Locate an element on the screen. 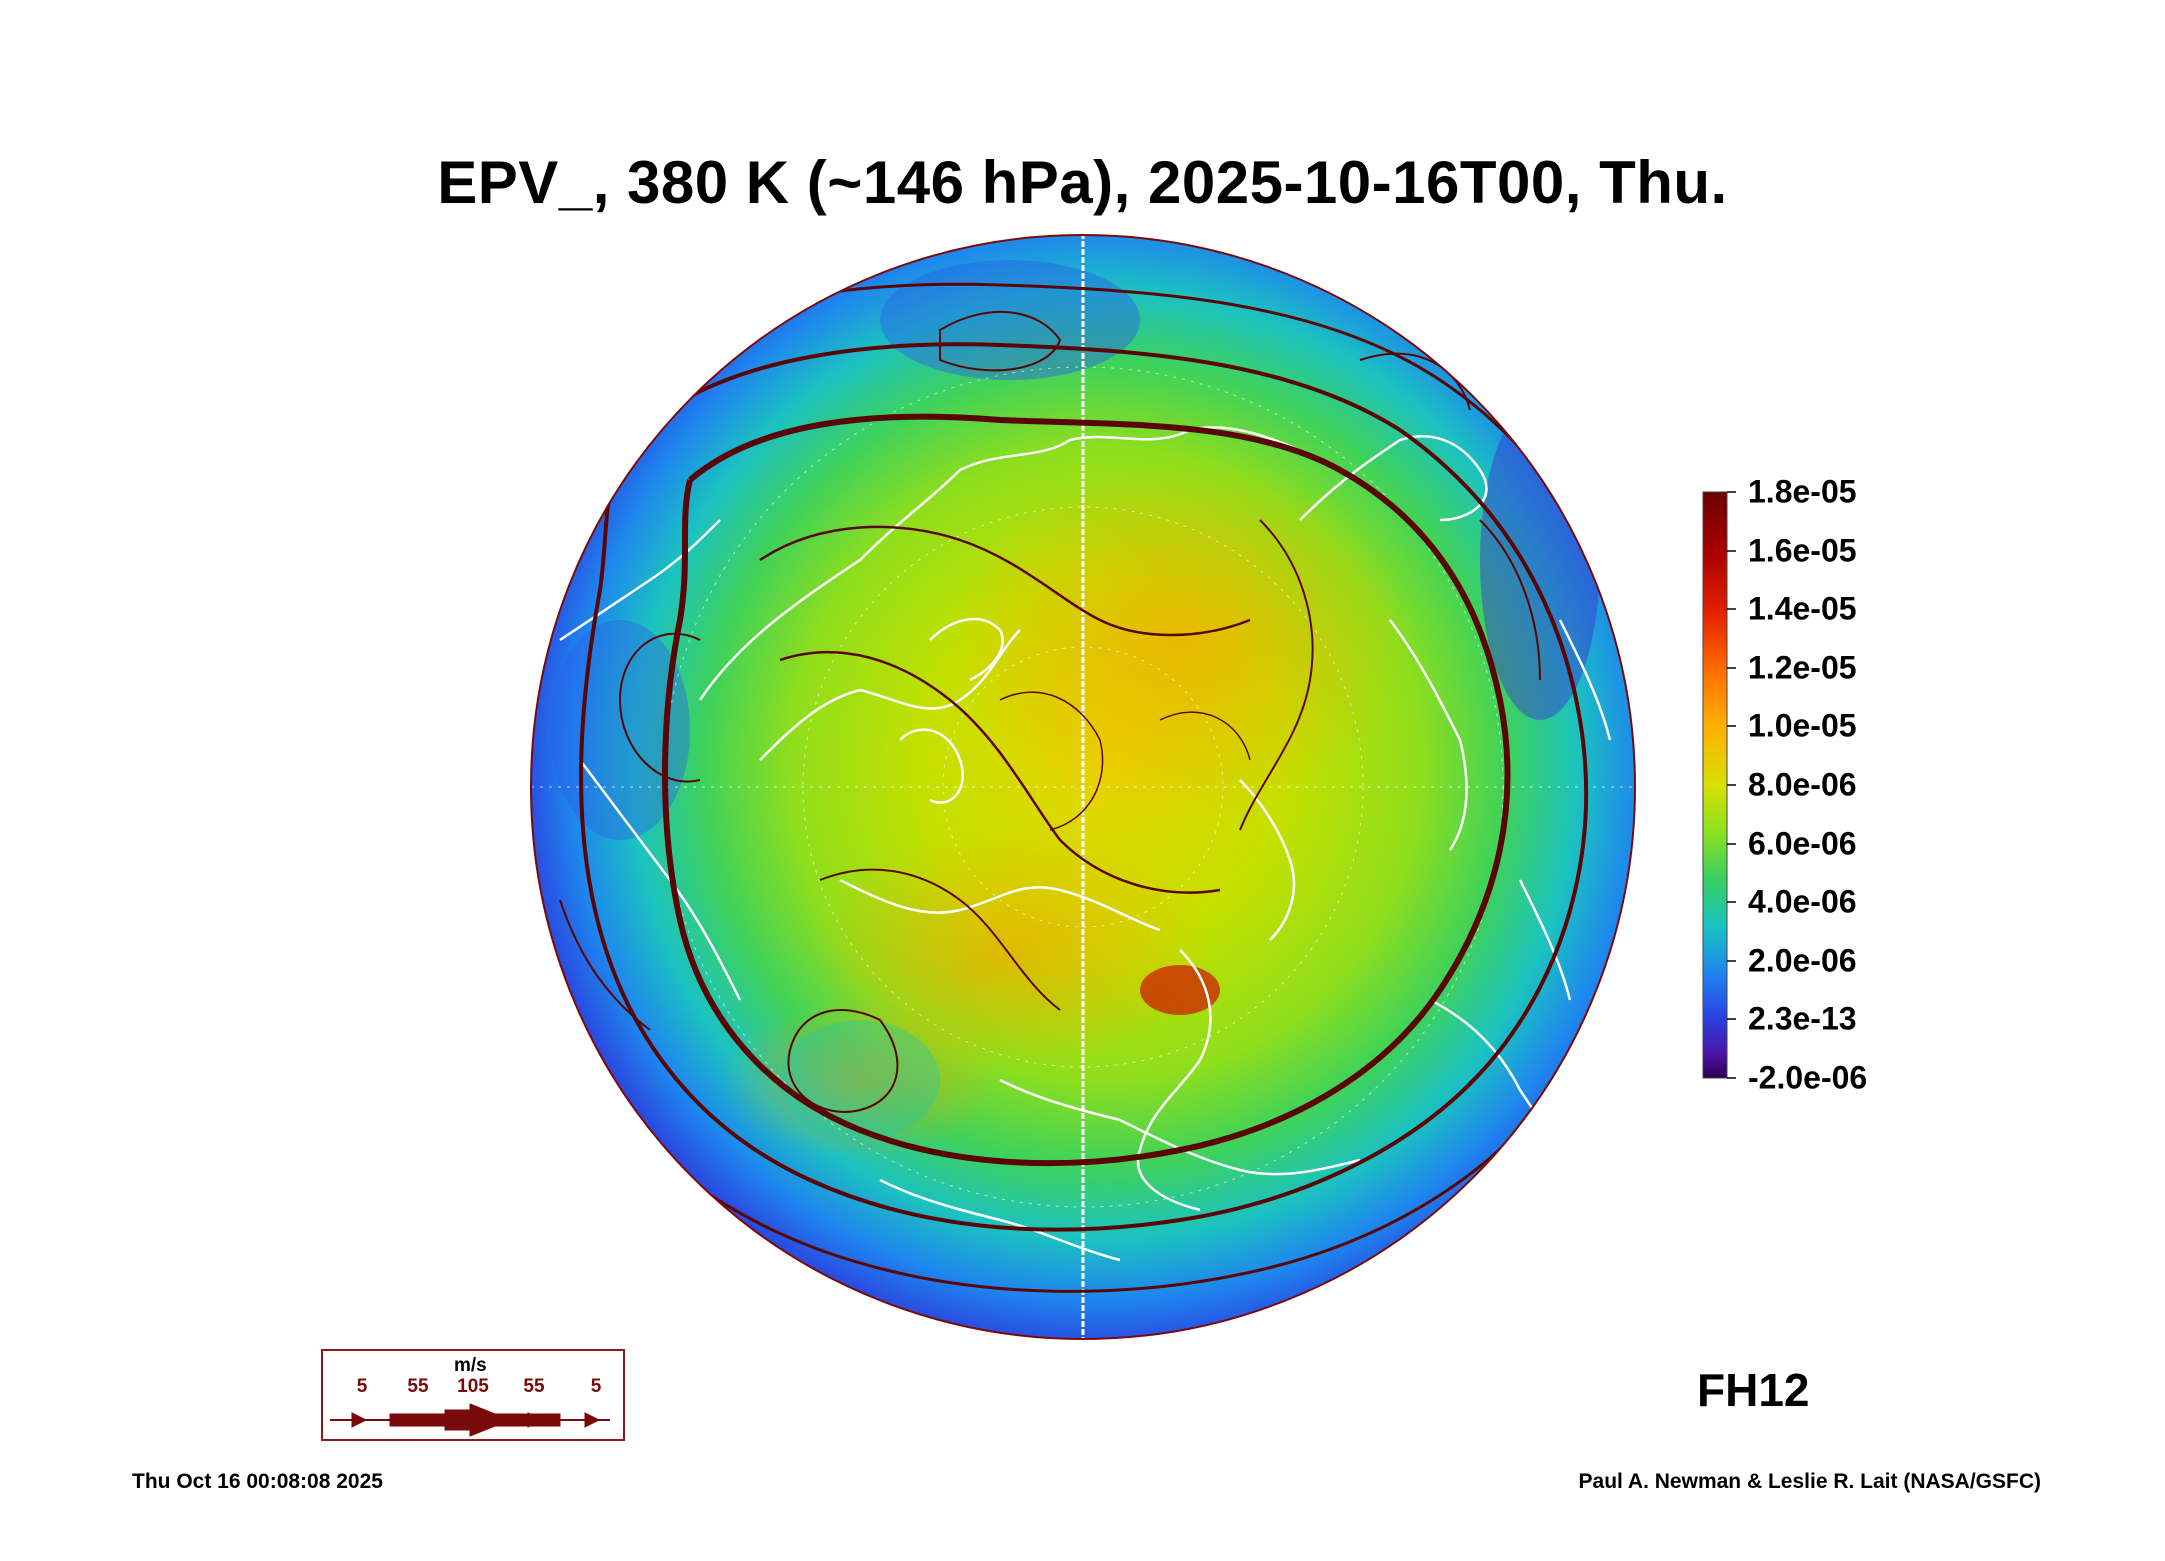  colorbar-label: -2.0e-06 is located at coordinates (1808, 1077).